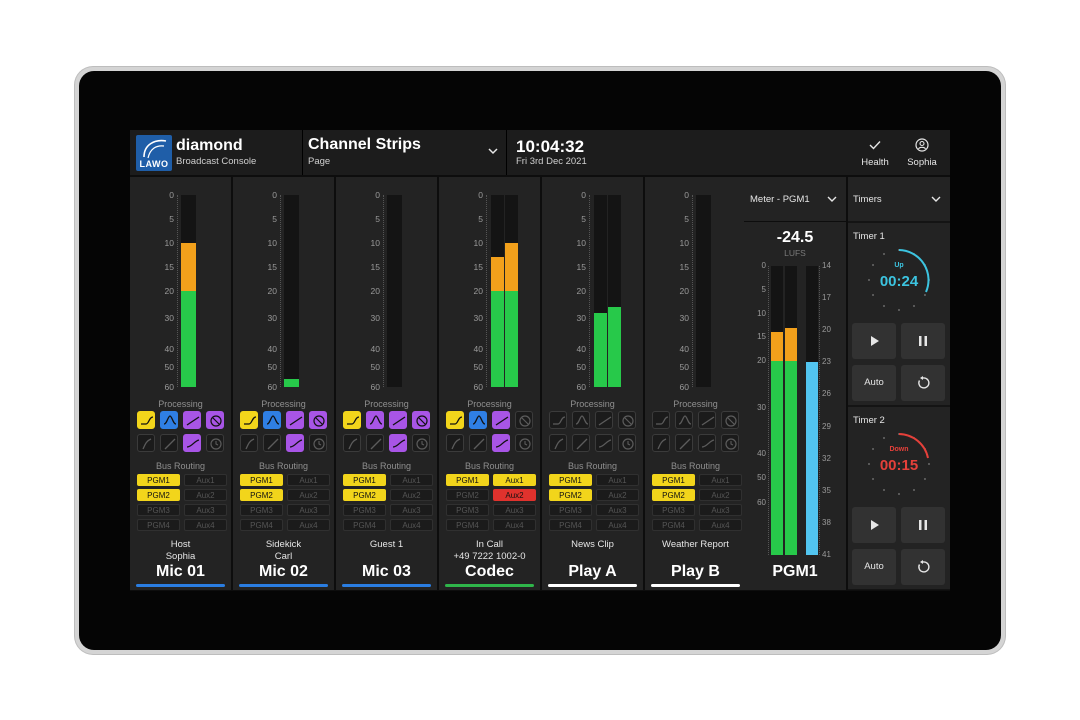 The width and height of the screenshot is (1080, 720). I want to click on channel-name: Mic 01, so click(180, 571).